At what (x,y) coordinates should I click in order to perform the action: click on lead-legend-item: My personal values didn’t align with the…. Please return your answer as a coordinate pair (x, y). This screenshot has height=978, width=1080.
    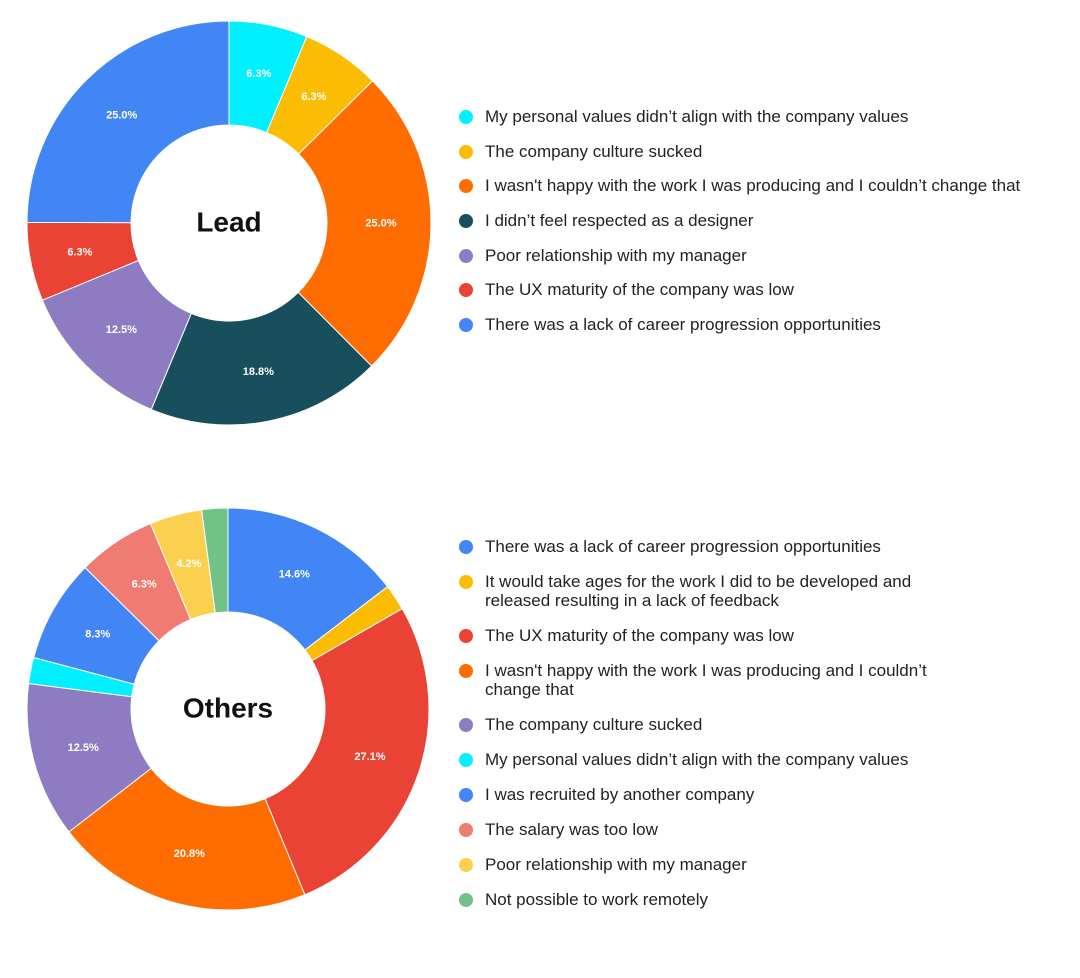
    Looking at the image, I should click on (738, 116).